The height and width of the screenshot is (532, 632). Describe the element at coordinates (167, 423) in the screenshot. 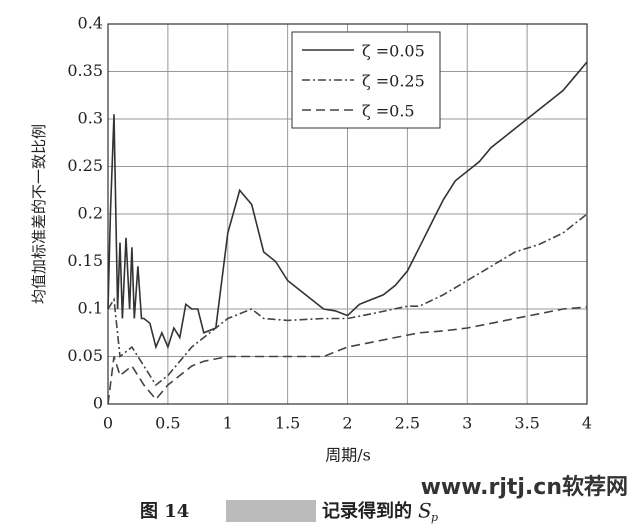

I see `x-tick-label: 0.5` at that location.